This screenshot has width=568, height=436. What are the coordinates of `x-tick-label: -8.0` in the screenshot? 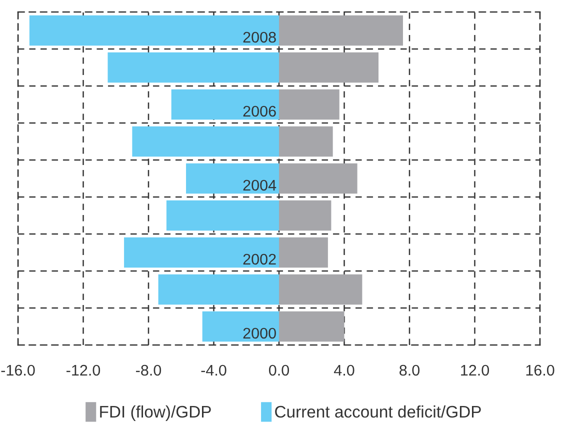 It's located at (149, 370).